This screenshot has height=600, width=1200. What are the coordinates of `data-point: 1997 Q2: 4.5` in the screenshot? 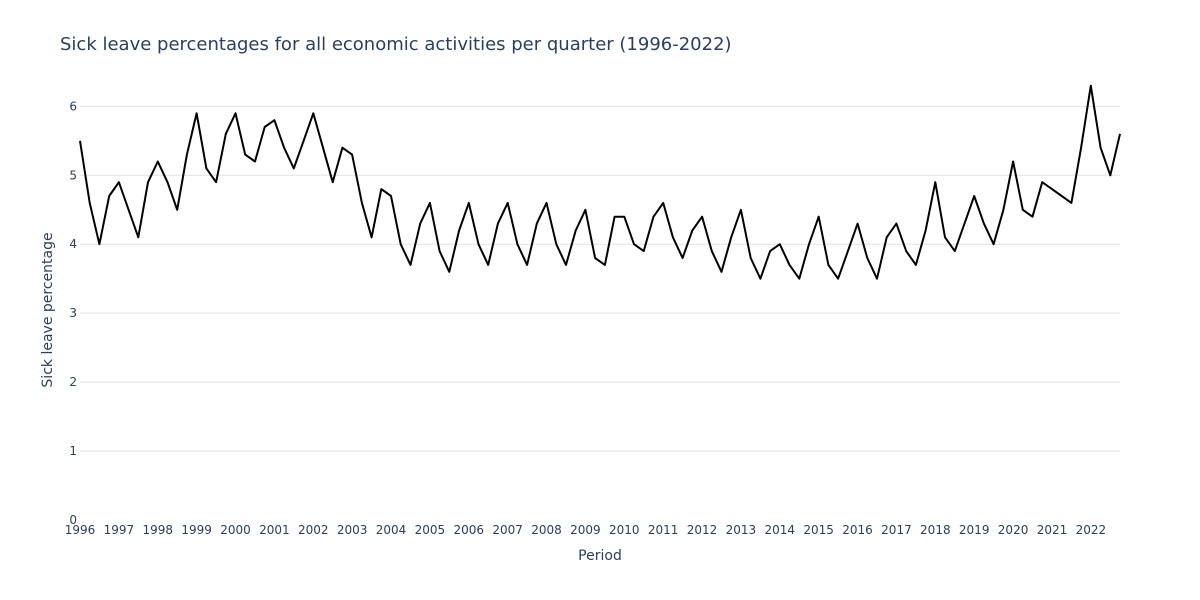 It's located at (129, 210).